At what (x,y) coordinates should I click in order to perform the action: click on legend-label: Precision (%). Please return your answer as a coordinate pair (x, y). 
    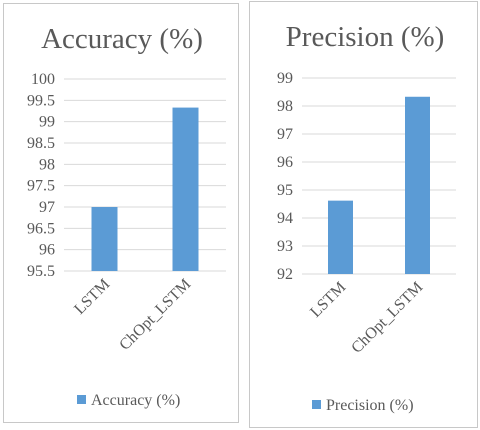
    Looking at the image, I should click on (370, 405).